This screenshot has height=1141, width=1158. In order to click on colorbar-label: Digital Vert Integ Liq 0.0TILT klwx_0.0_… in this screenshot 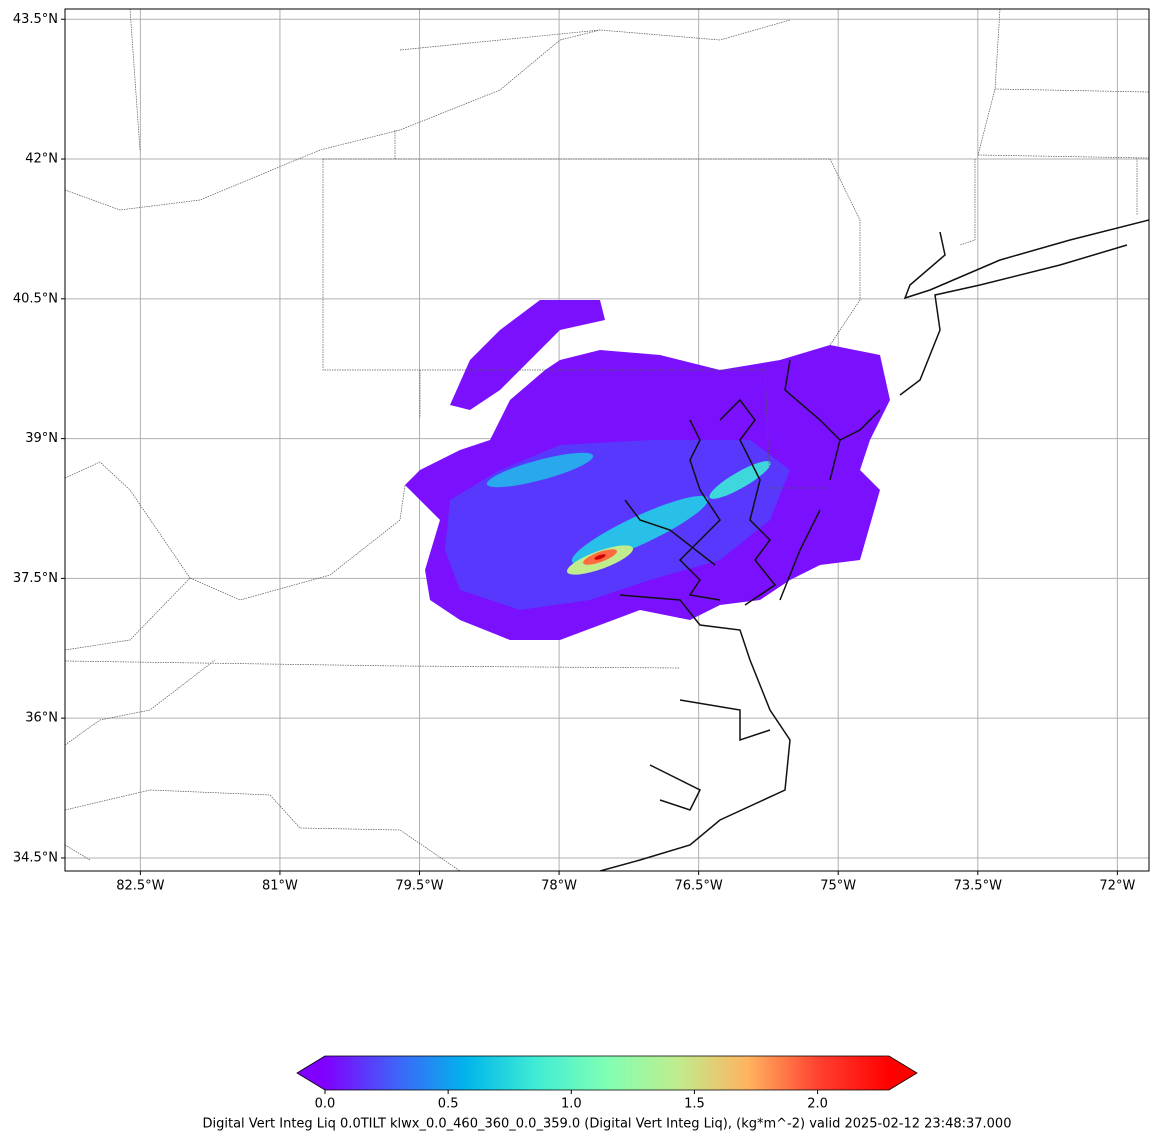, I will do `click(607, 1124)`.